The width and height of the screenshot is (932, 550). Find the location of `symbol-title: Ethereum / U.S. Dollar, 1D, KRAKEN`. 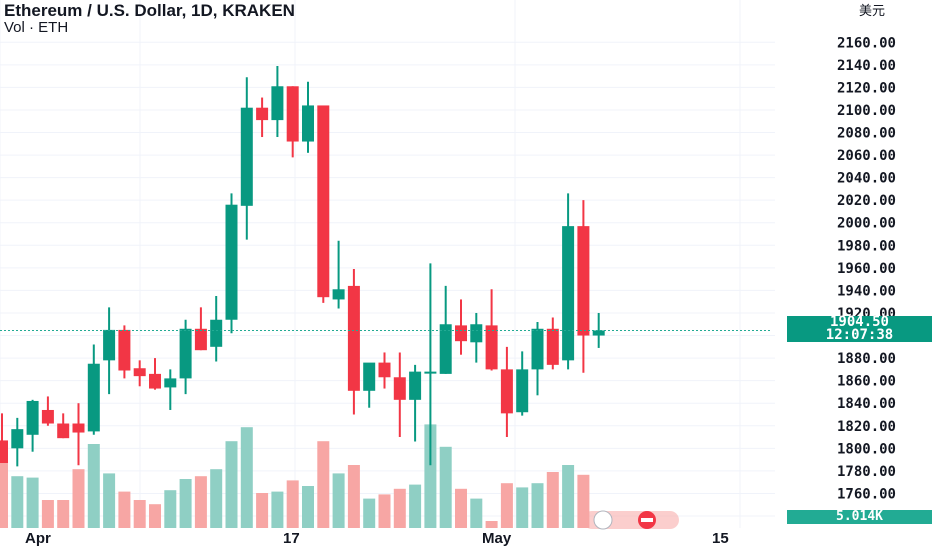

symbol-title: Ethereum / U.S. Dollar, 1D, KRAKEN is located at coordinates (149, 10).